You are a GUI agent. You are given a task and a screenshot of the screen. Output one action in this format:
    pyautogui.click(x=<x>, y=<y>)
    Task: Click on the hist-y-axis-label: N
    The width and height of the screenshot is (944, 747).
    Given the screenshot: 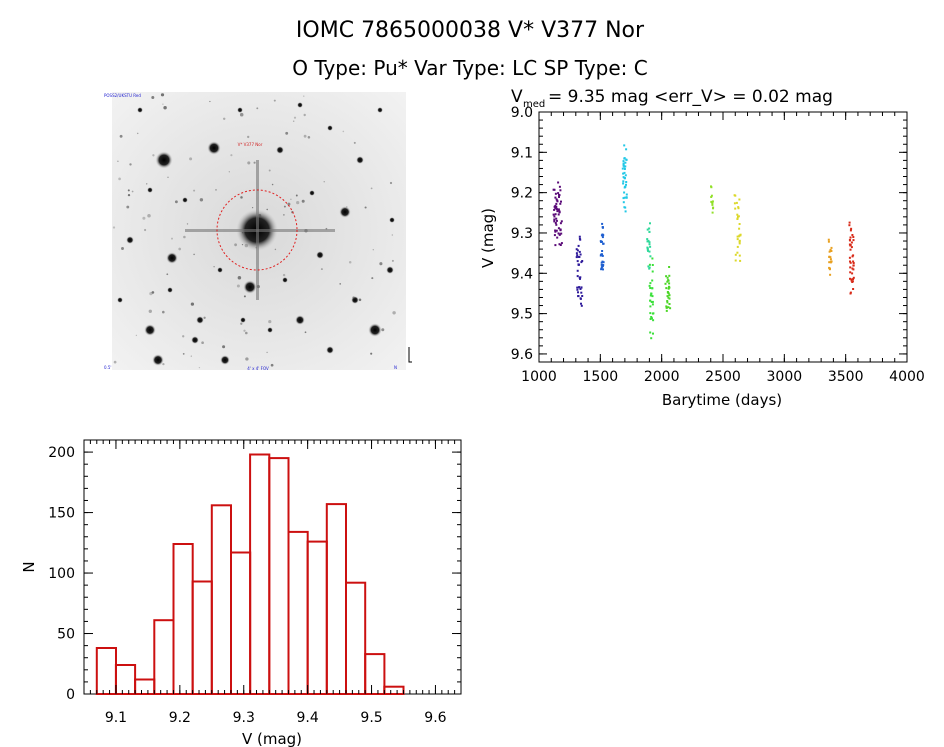 What is the action you would take?
    pyautogui.click(x=29, y=566)
    